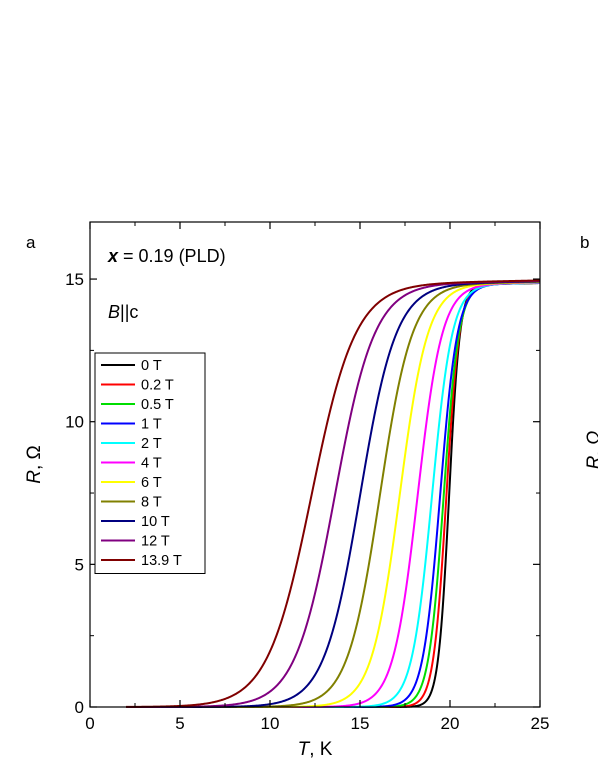 The image size is (598, 773). Describe the element at coordinates (584, 242) in the screenshot. I see `panel-label-b: b` at that location.